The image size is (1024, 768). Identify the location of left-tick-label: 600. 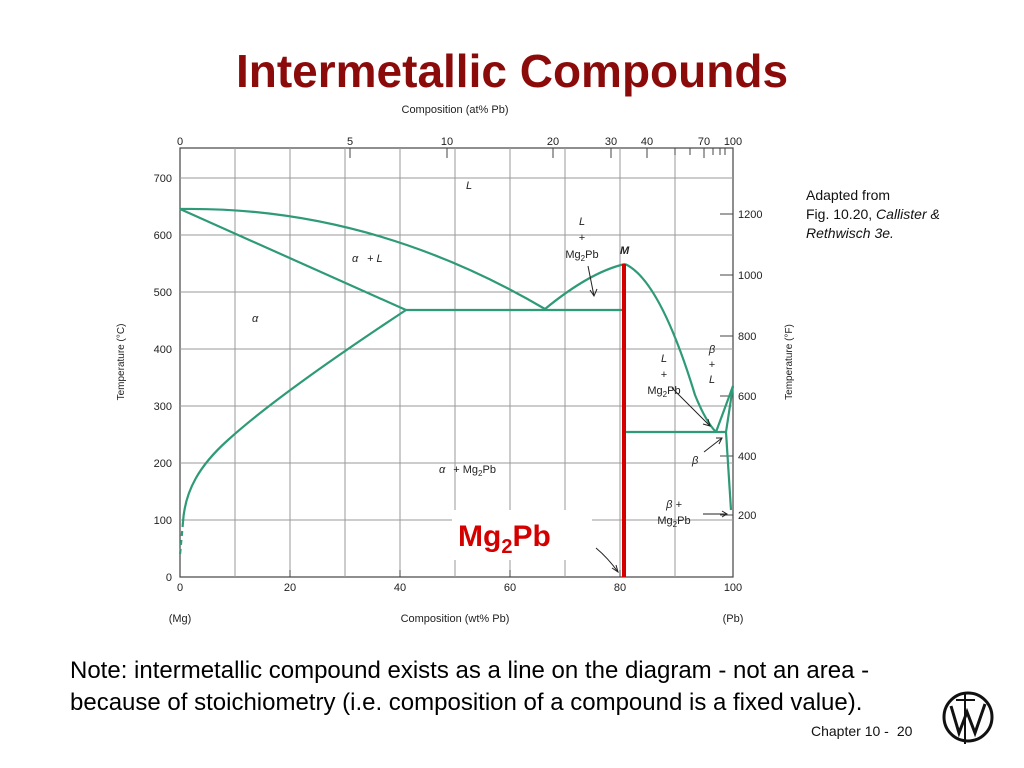
(163, 236).